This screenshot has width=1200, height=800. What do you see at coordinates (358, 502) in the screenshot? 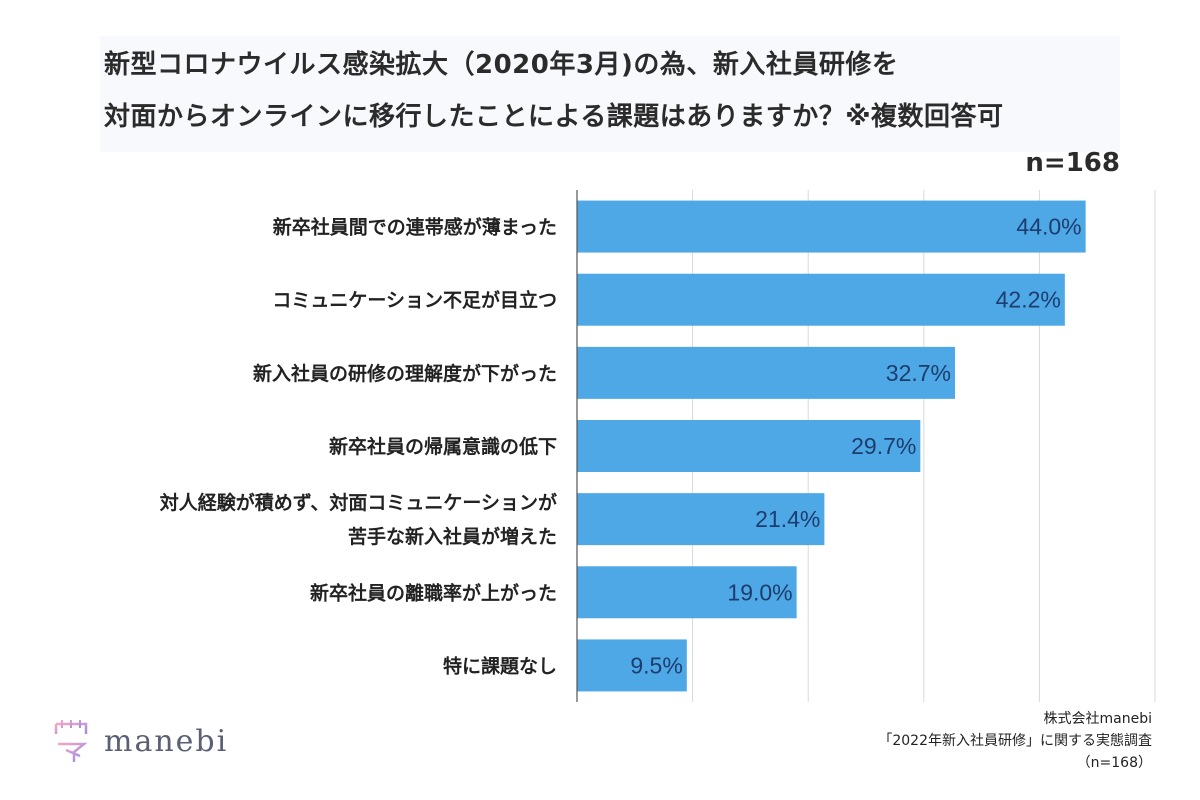
I see `category-label-4-0: 対人経験が積めず、対面コミュニケーションが` at bounding box center [358, 502].